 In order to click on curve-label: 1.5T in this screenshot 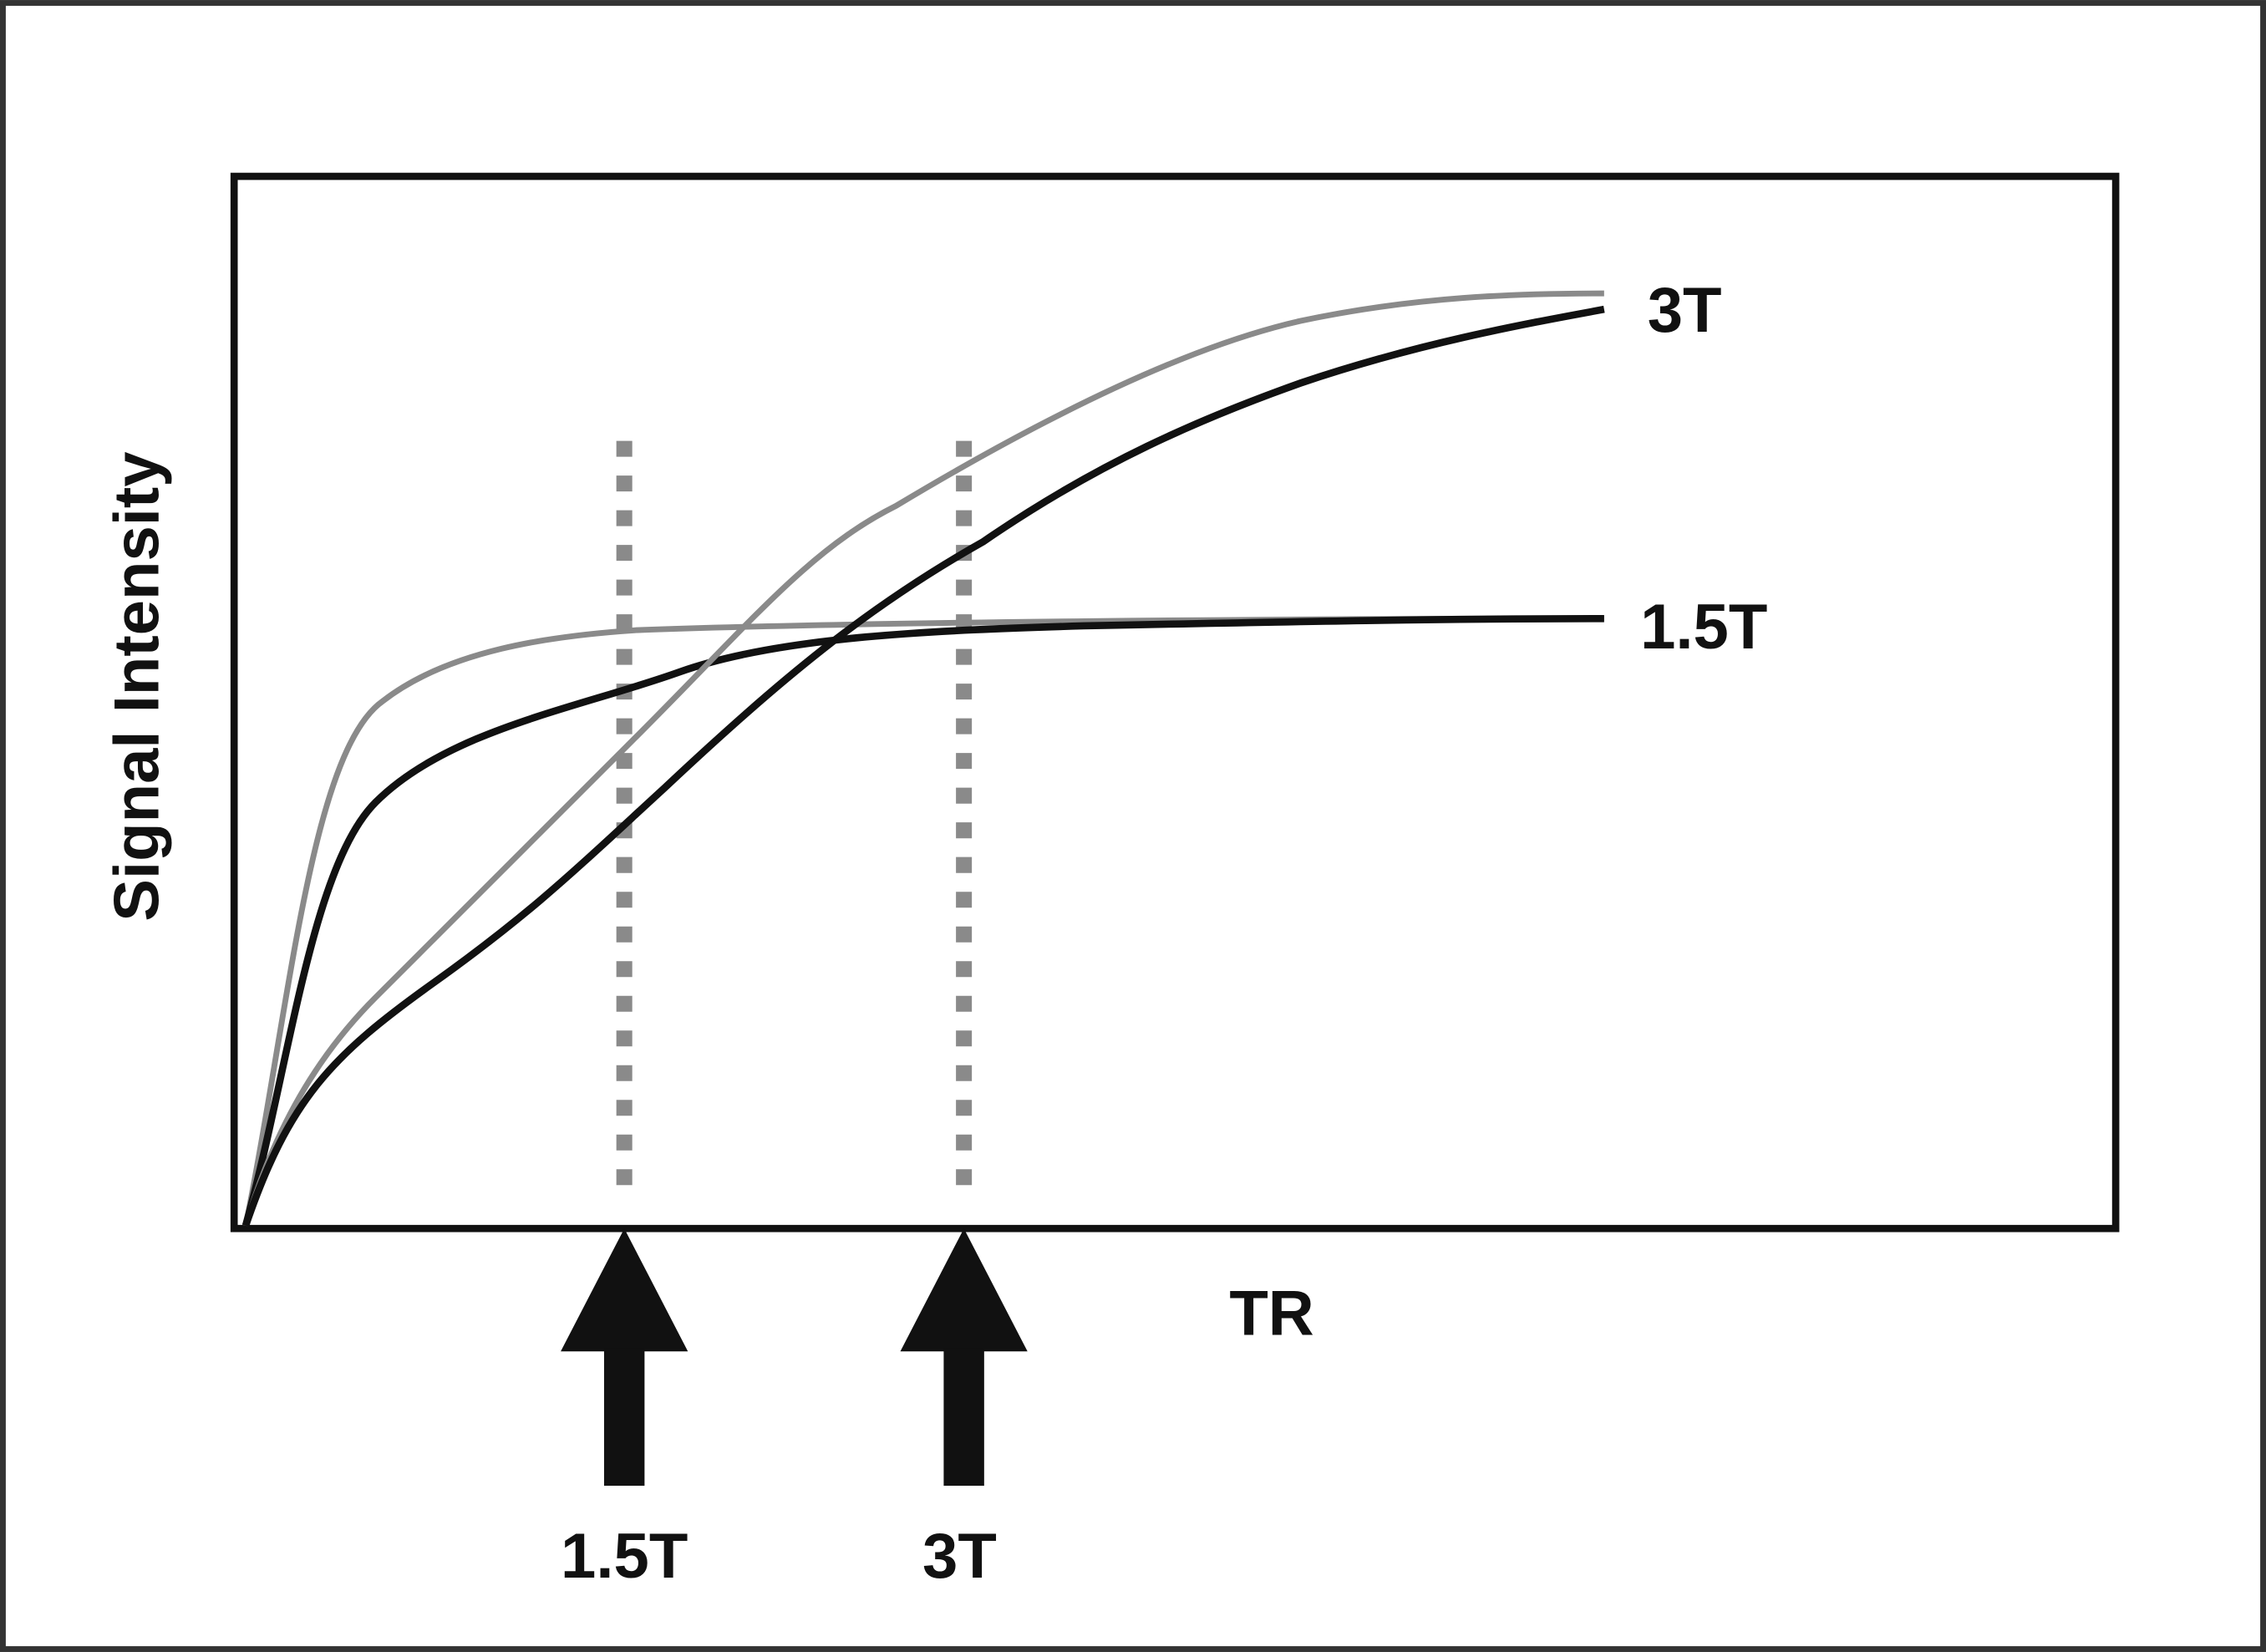, I will do `click(1703, 627)`.